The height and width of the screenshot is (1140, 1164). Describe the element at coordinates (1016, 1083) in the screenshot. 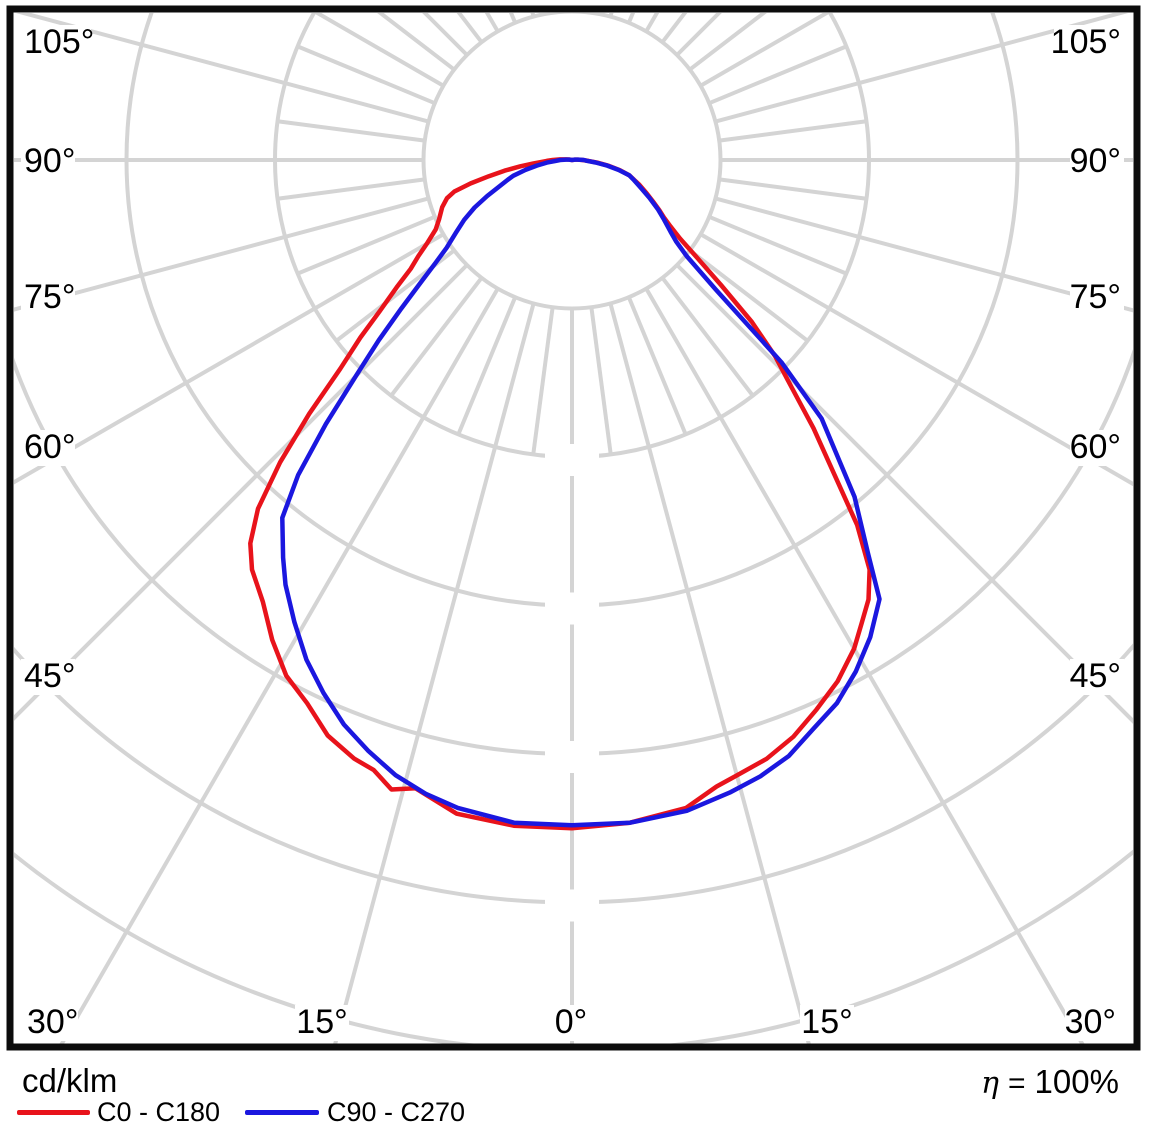

I see `eta-equals: =` at that location.